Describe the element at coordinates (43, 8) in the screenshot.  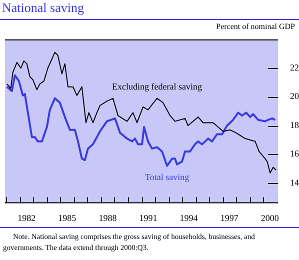
I see `chart-title: National saving` at that location.